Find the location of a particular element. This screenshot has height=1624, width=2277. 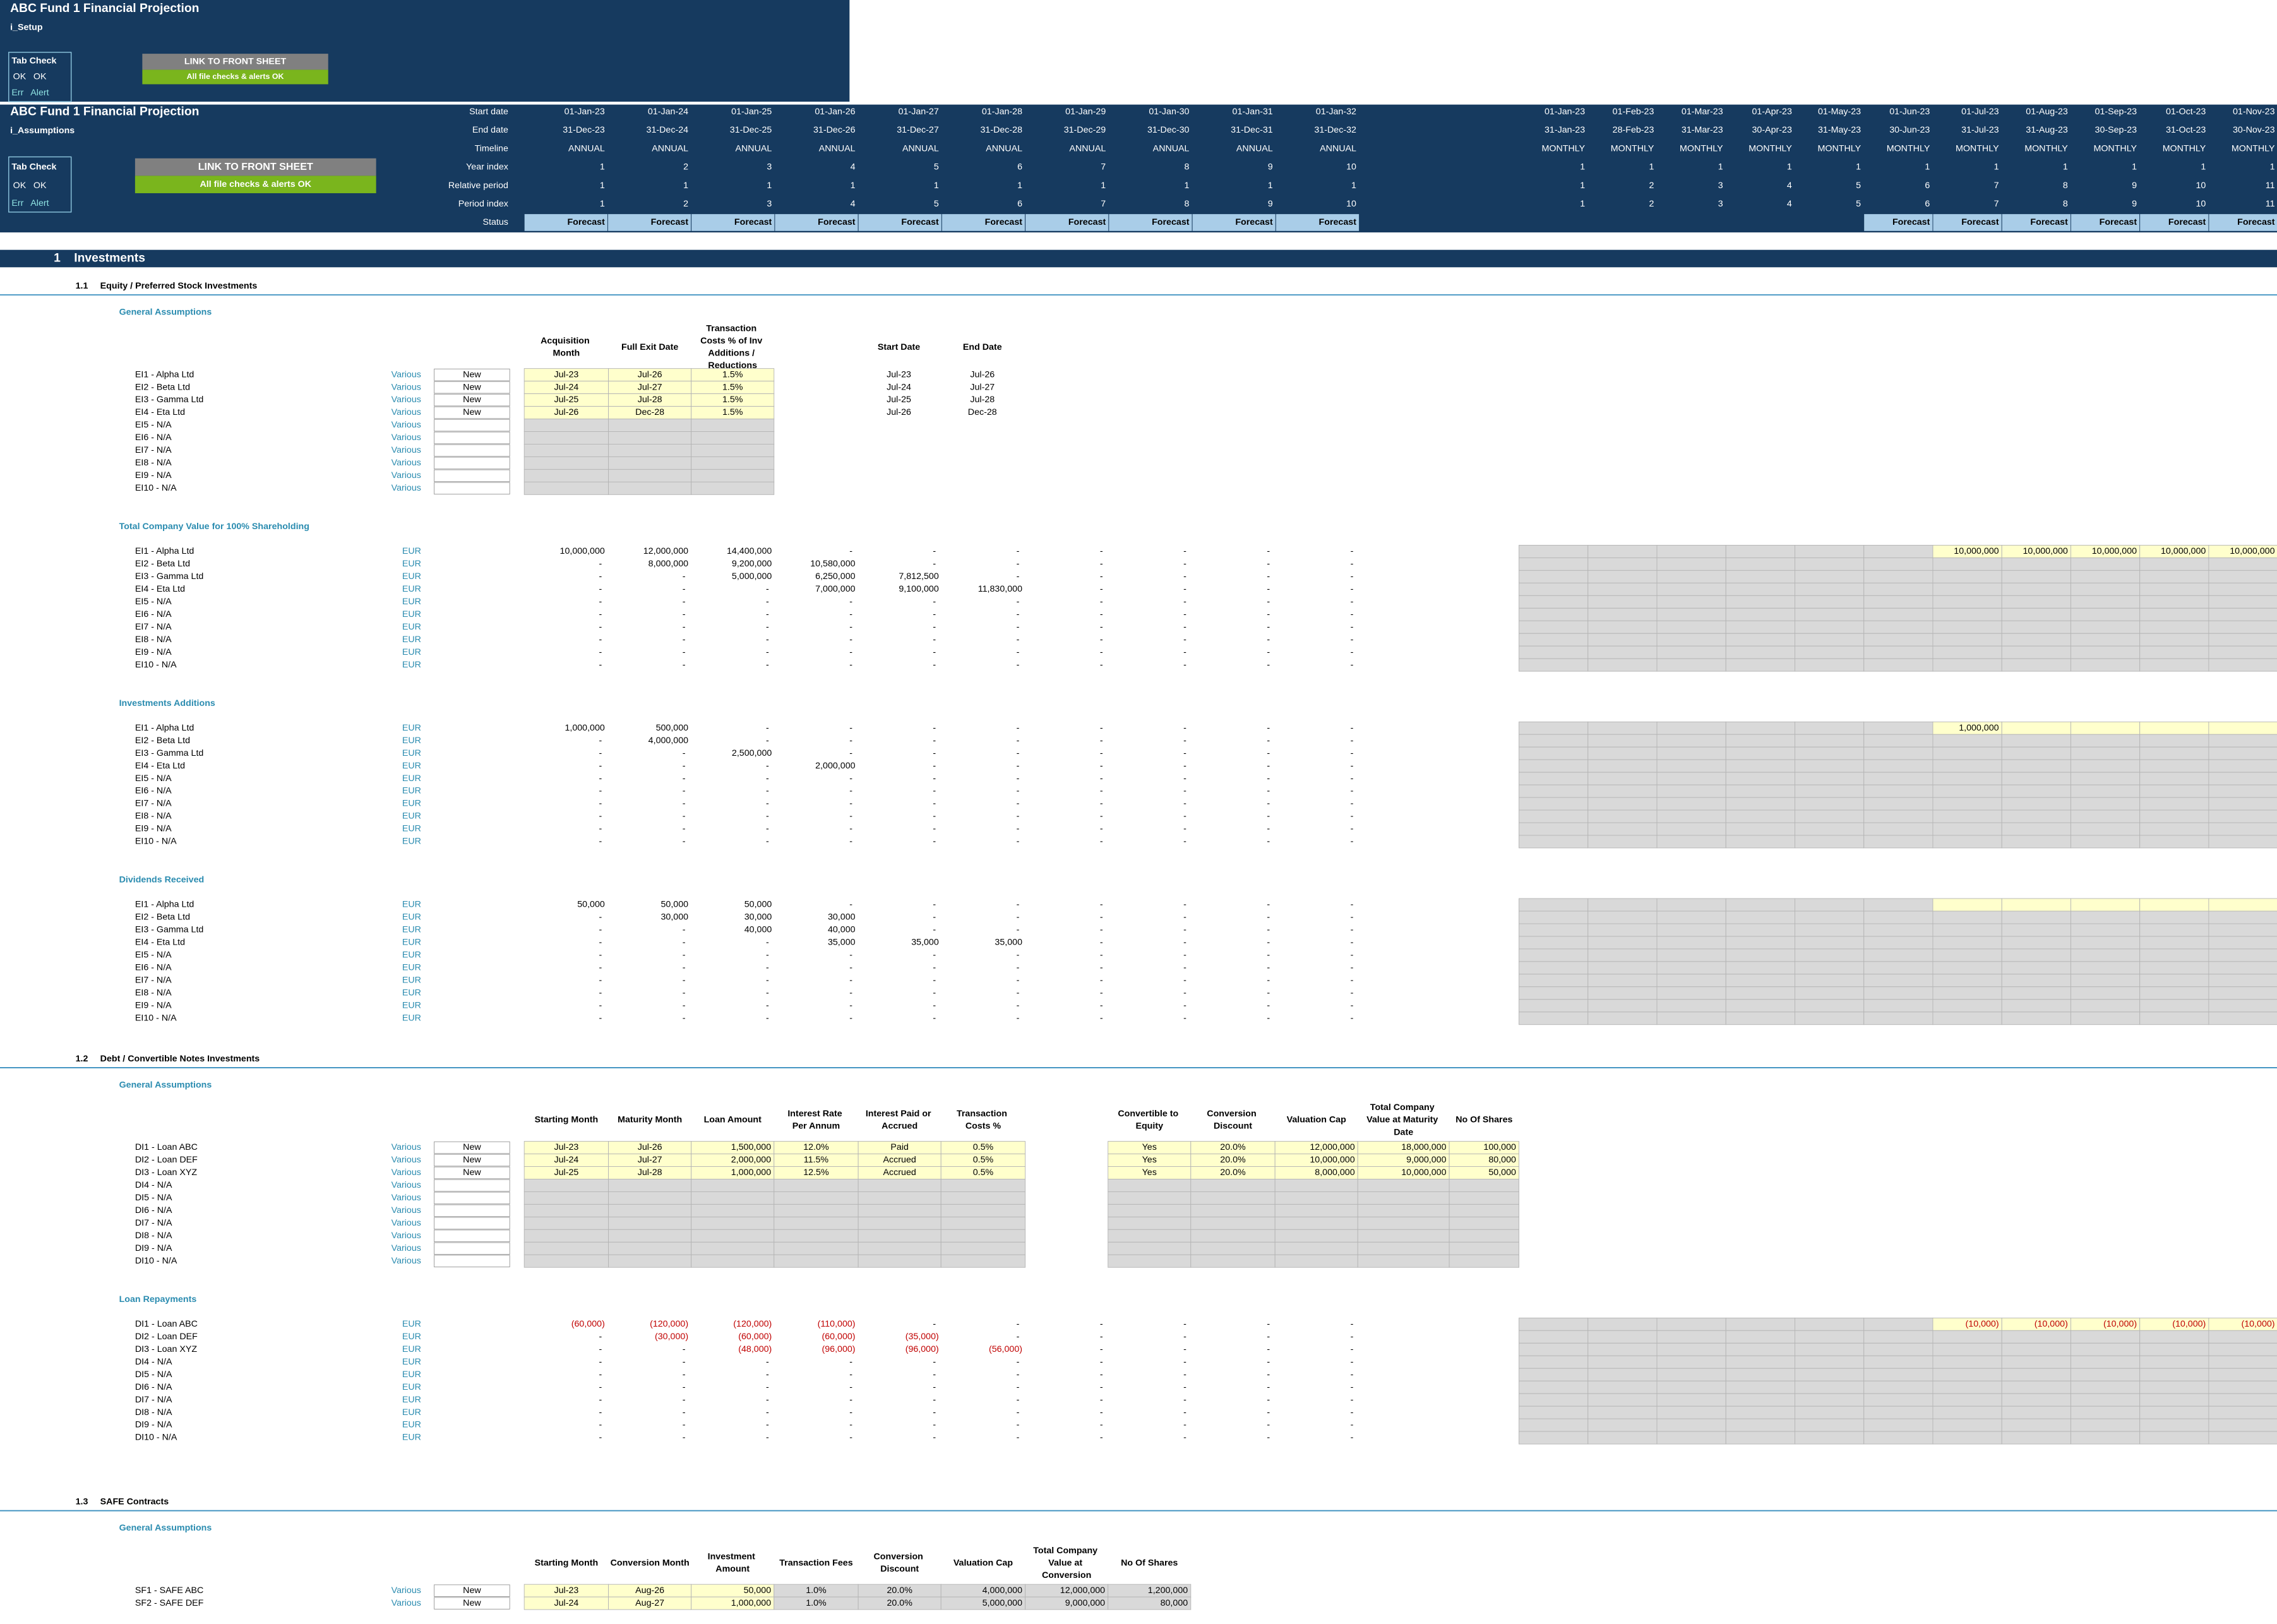

input-value: 5,000,000 is located at coordinates (1002, 1603).